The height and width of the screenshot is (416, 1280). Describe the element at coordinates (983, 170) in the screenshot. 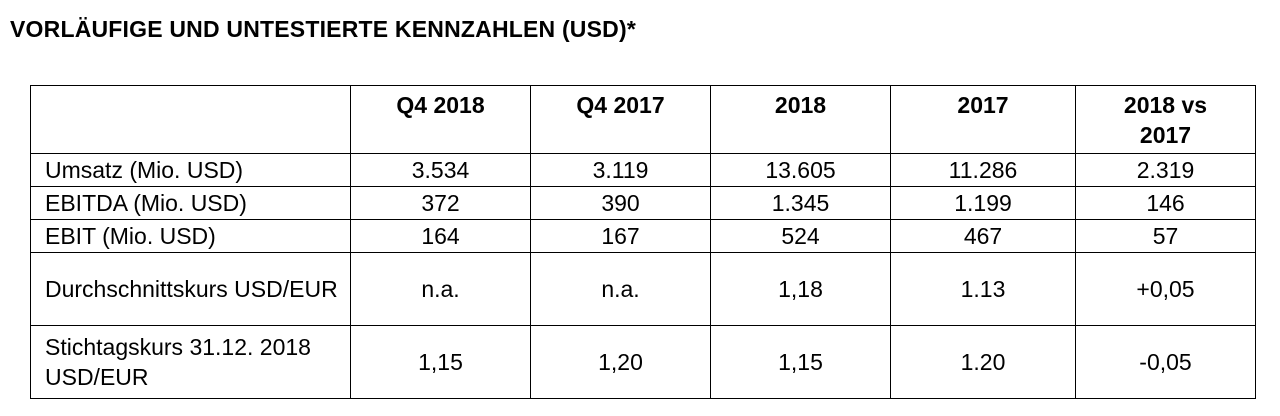

I see `value-cell: 11.286` at that location.